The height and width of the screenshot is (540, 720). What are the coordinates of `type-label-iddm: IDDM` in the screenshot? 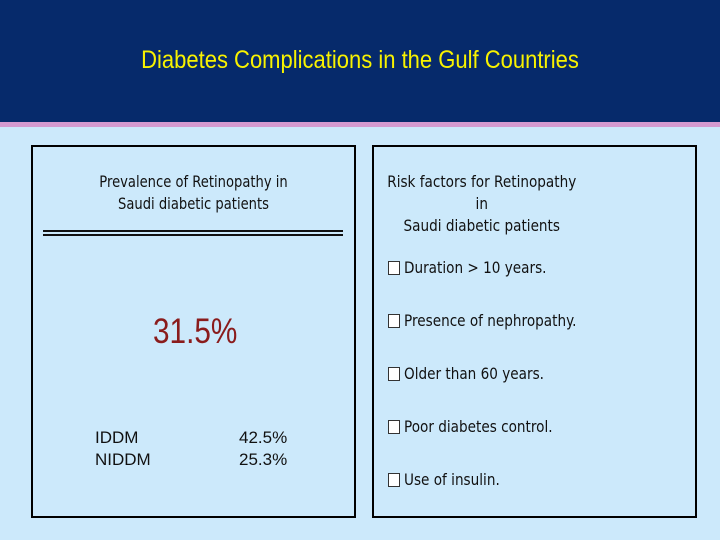 It's located at (117, 437).